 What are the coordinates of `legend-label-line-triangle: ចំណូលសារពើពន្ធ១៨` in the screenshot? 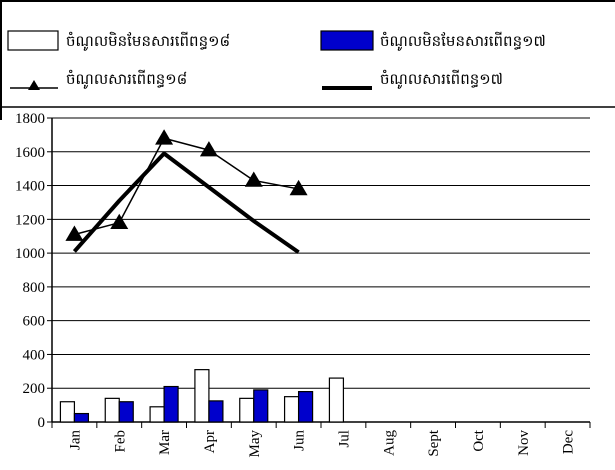 It's located at (126, 79).